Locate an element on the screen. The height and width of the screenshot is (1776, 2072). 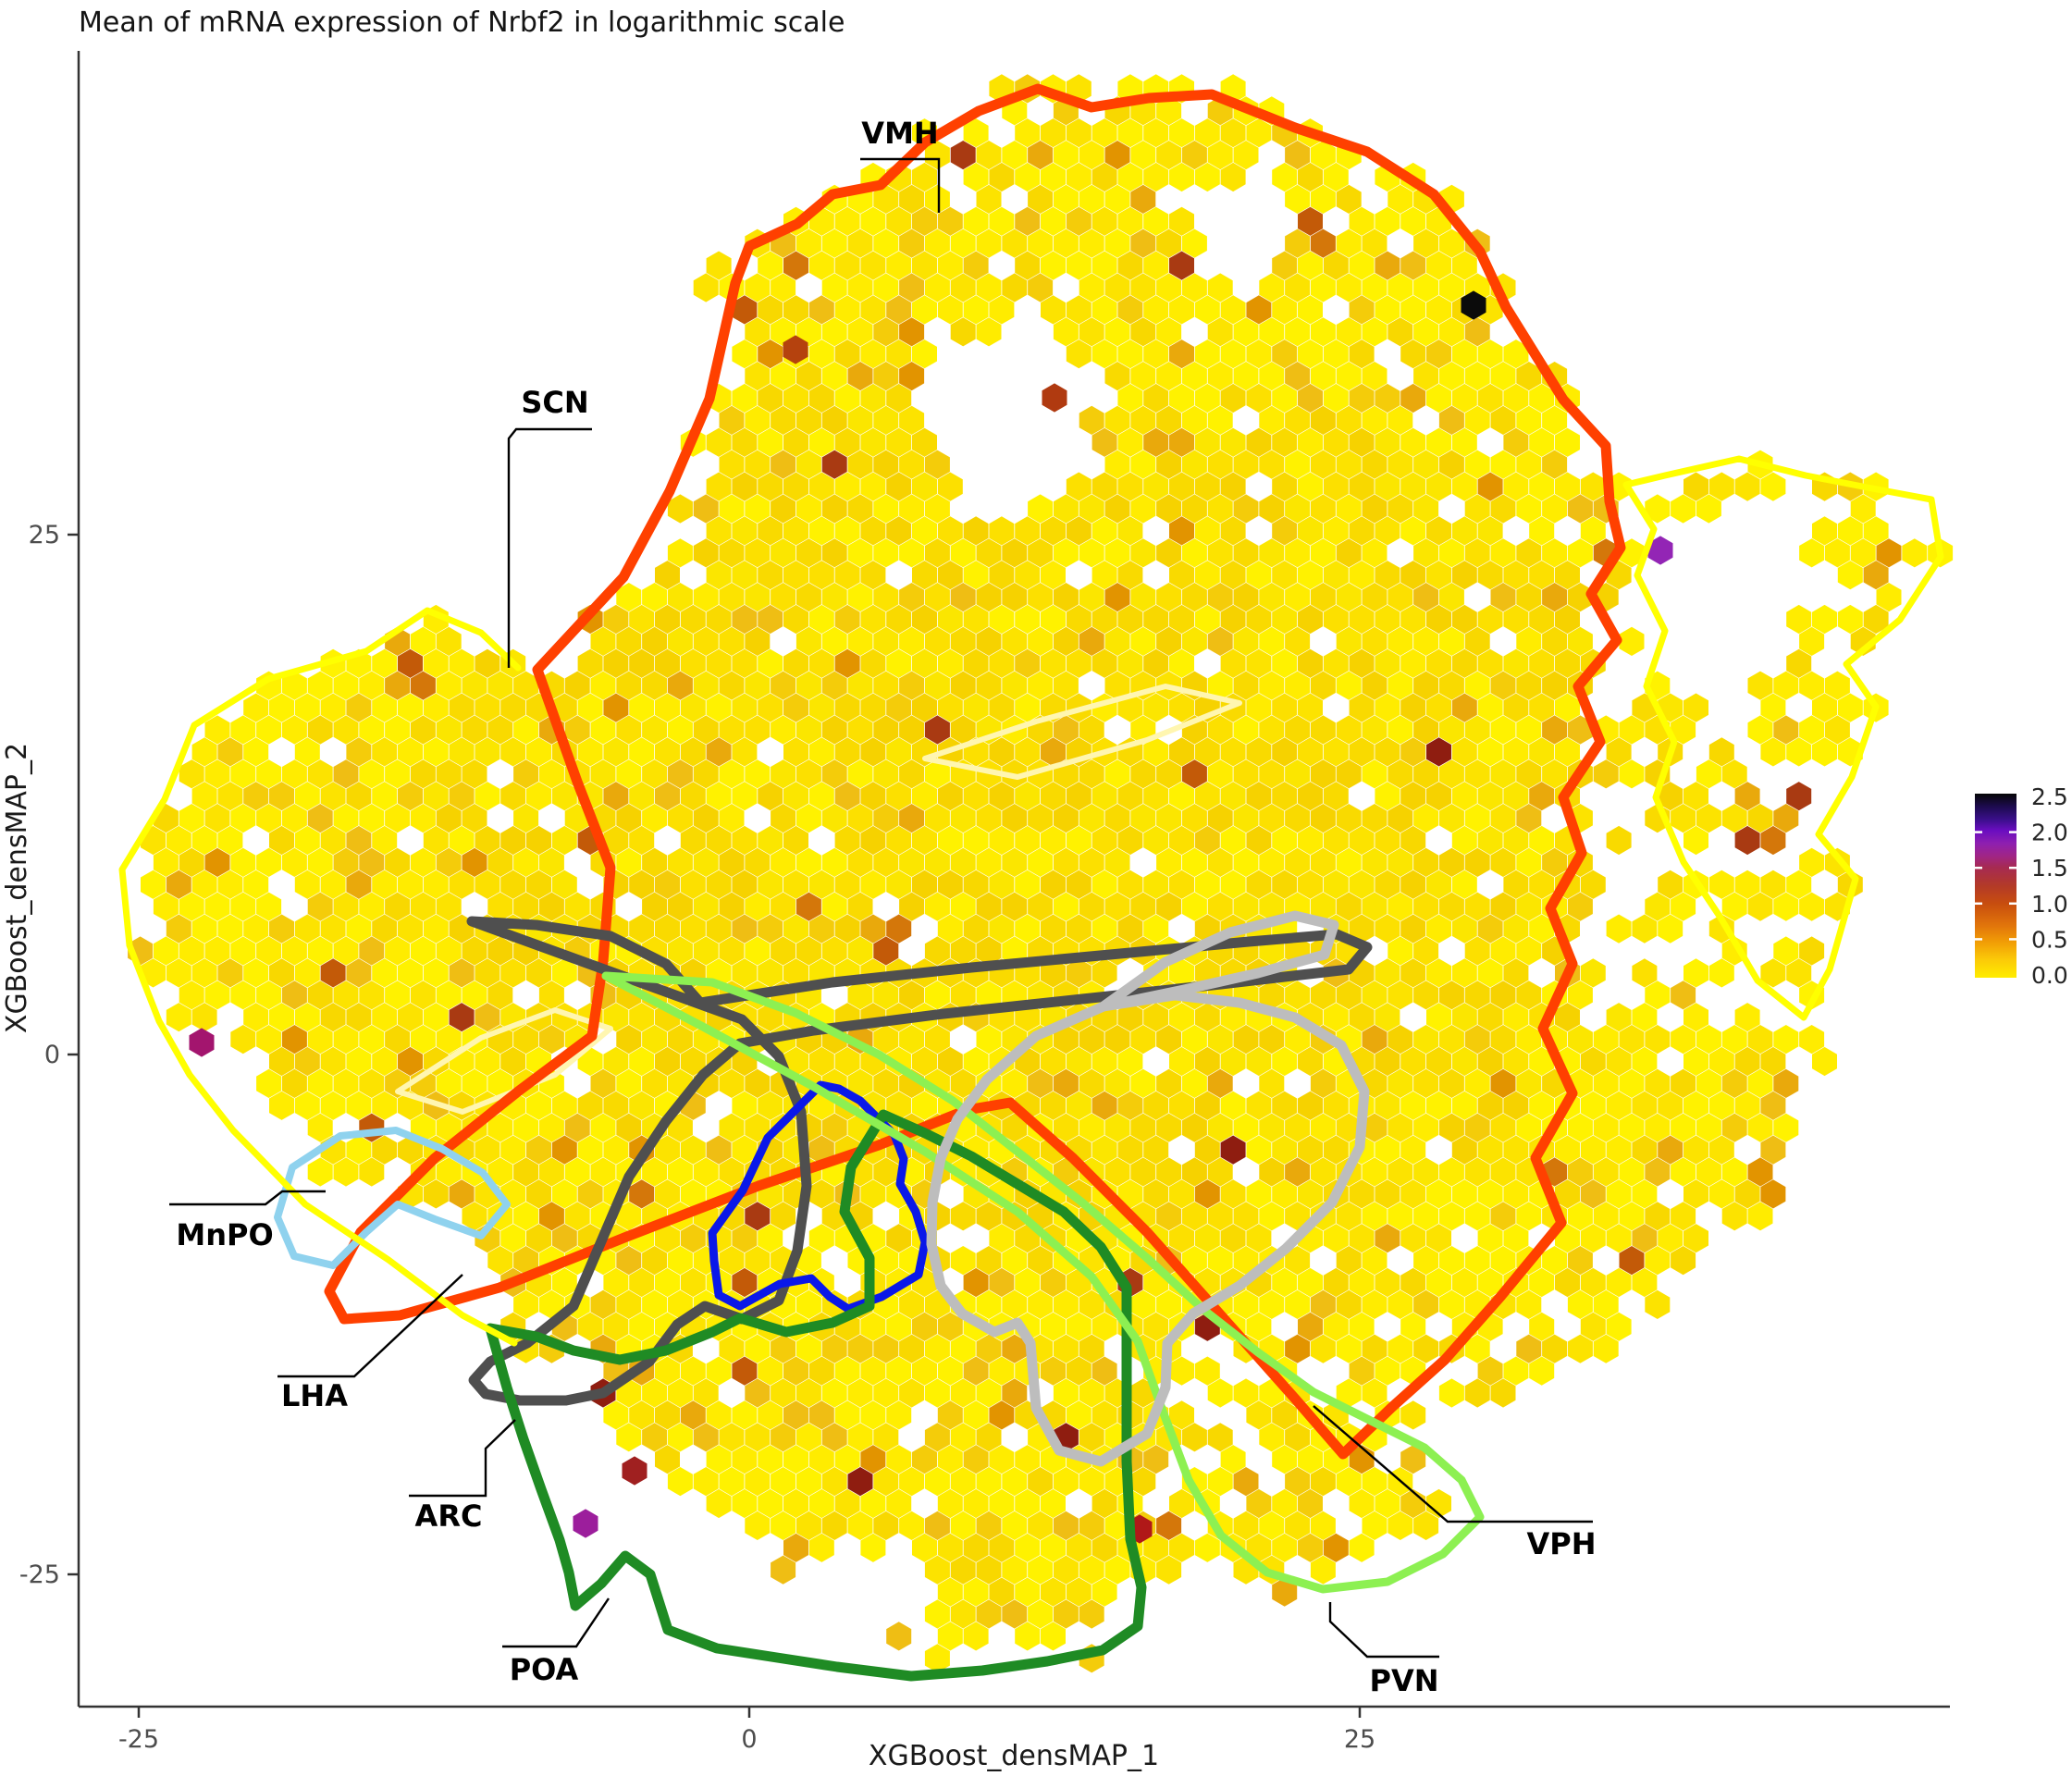
colorbar-tick-label: 1.0 is located at coordinates (2050, 905).